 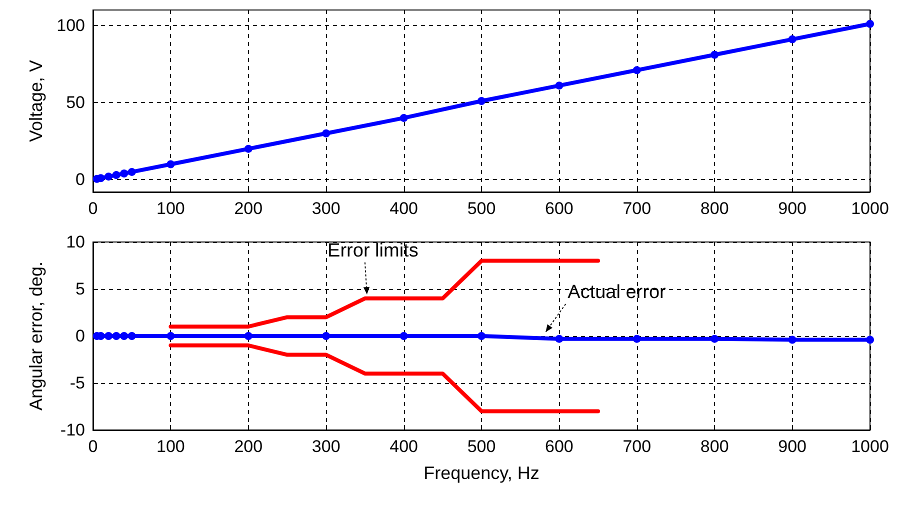 What do you see at coordinates (36, 101) in the screenshot?
I see `y-axis-title: Voltage, V` at bounding box center [36, 101].